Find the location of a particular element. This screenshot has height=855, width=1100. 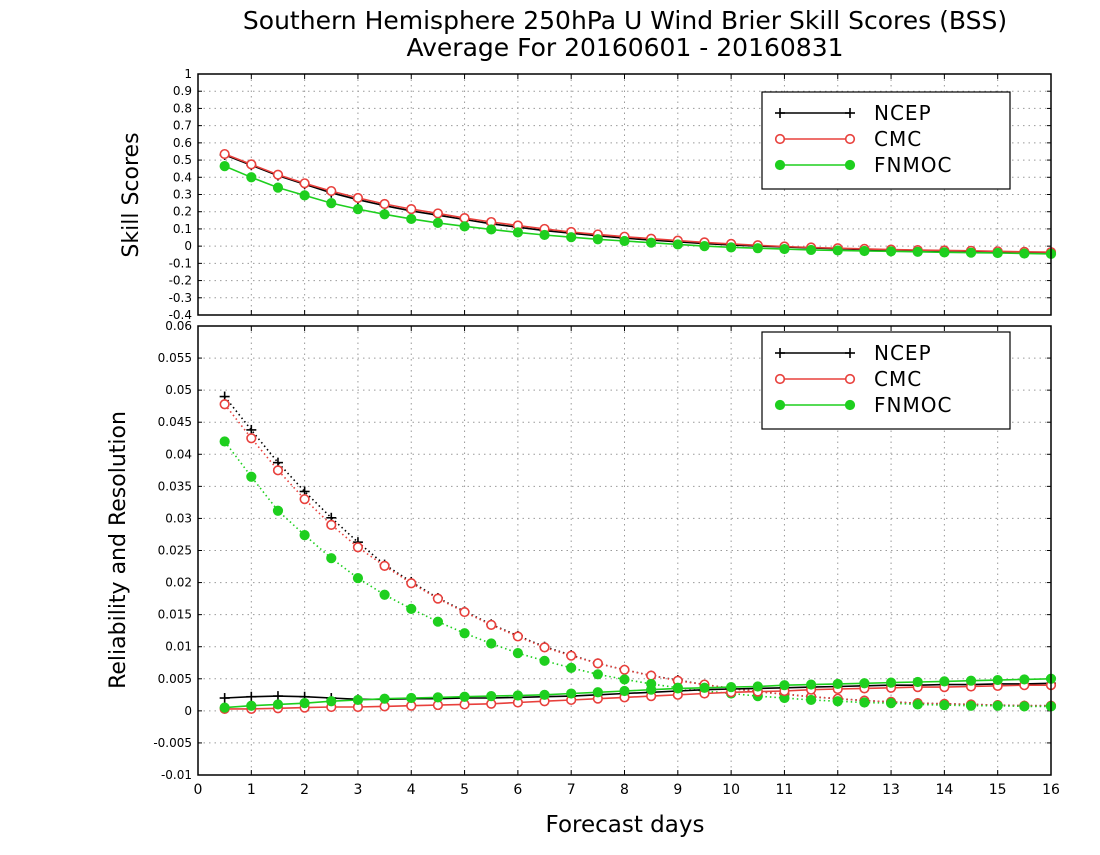

y-tick-label: 0 is located at coordinates (188, 711).